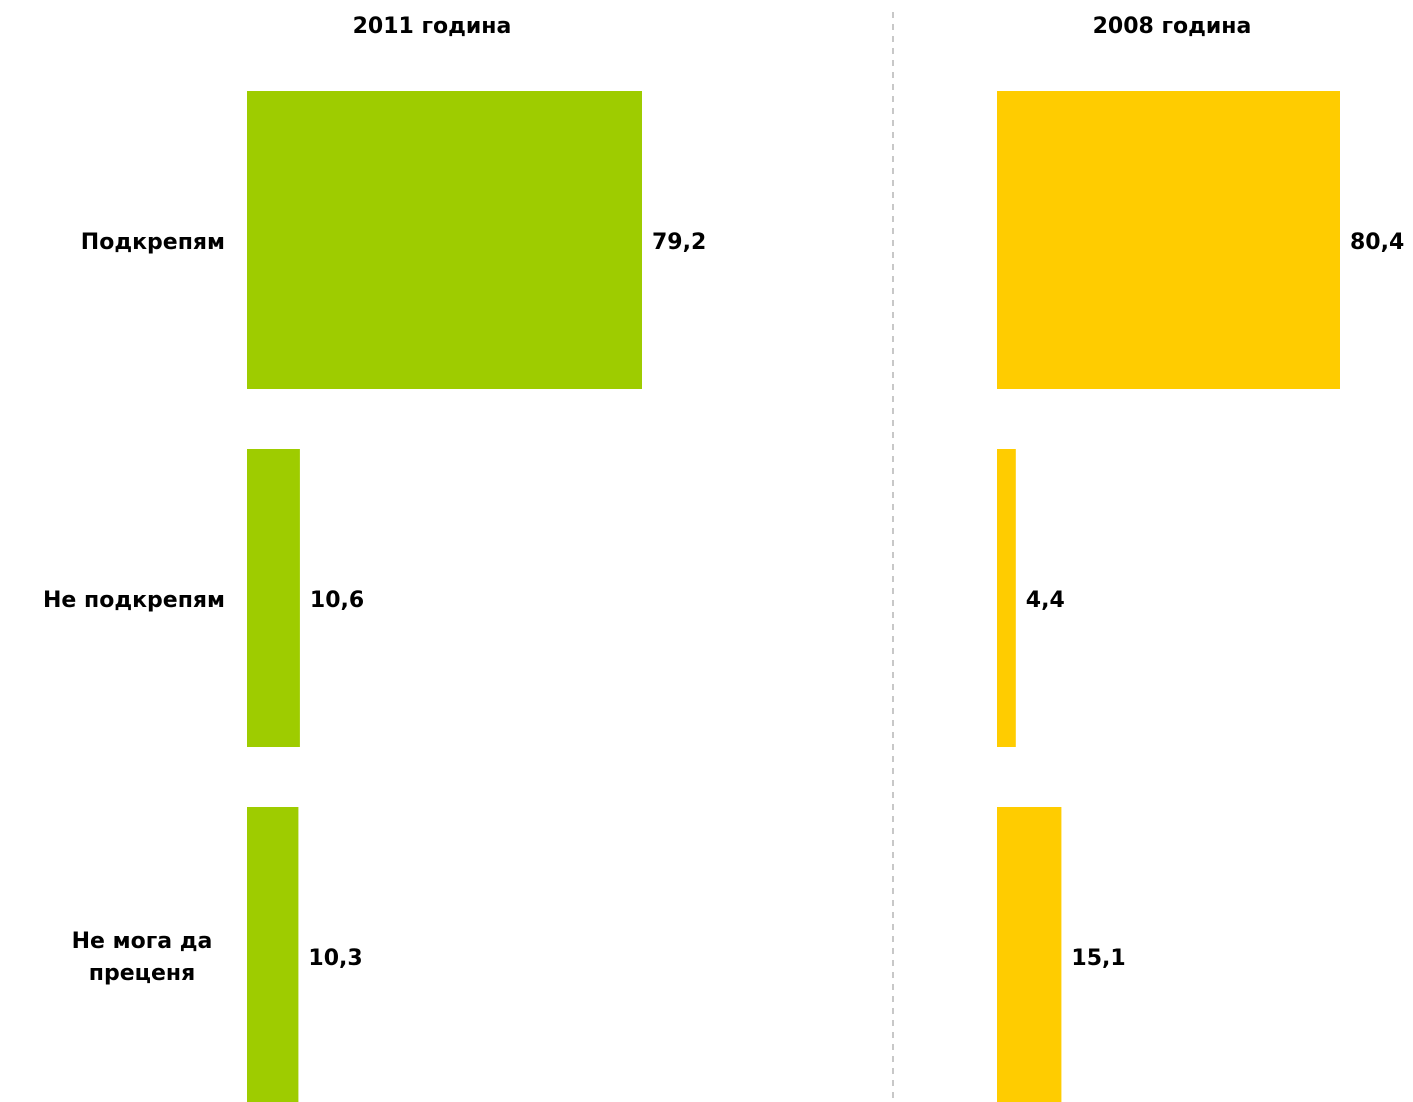 Image resolution: width=1413 pixels, height=1102 pixels. I want to click on panel-title-2008: 2008 година, so click(1172, 26).